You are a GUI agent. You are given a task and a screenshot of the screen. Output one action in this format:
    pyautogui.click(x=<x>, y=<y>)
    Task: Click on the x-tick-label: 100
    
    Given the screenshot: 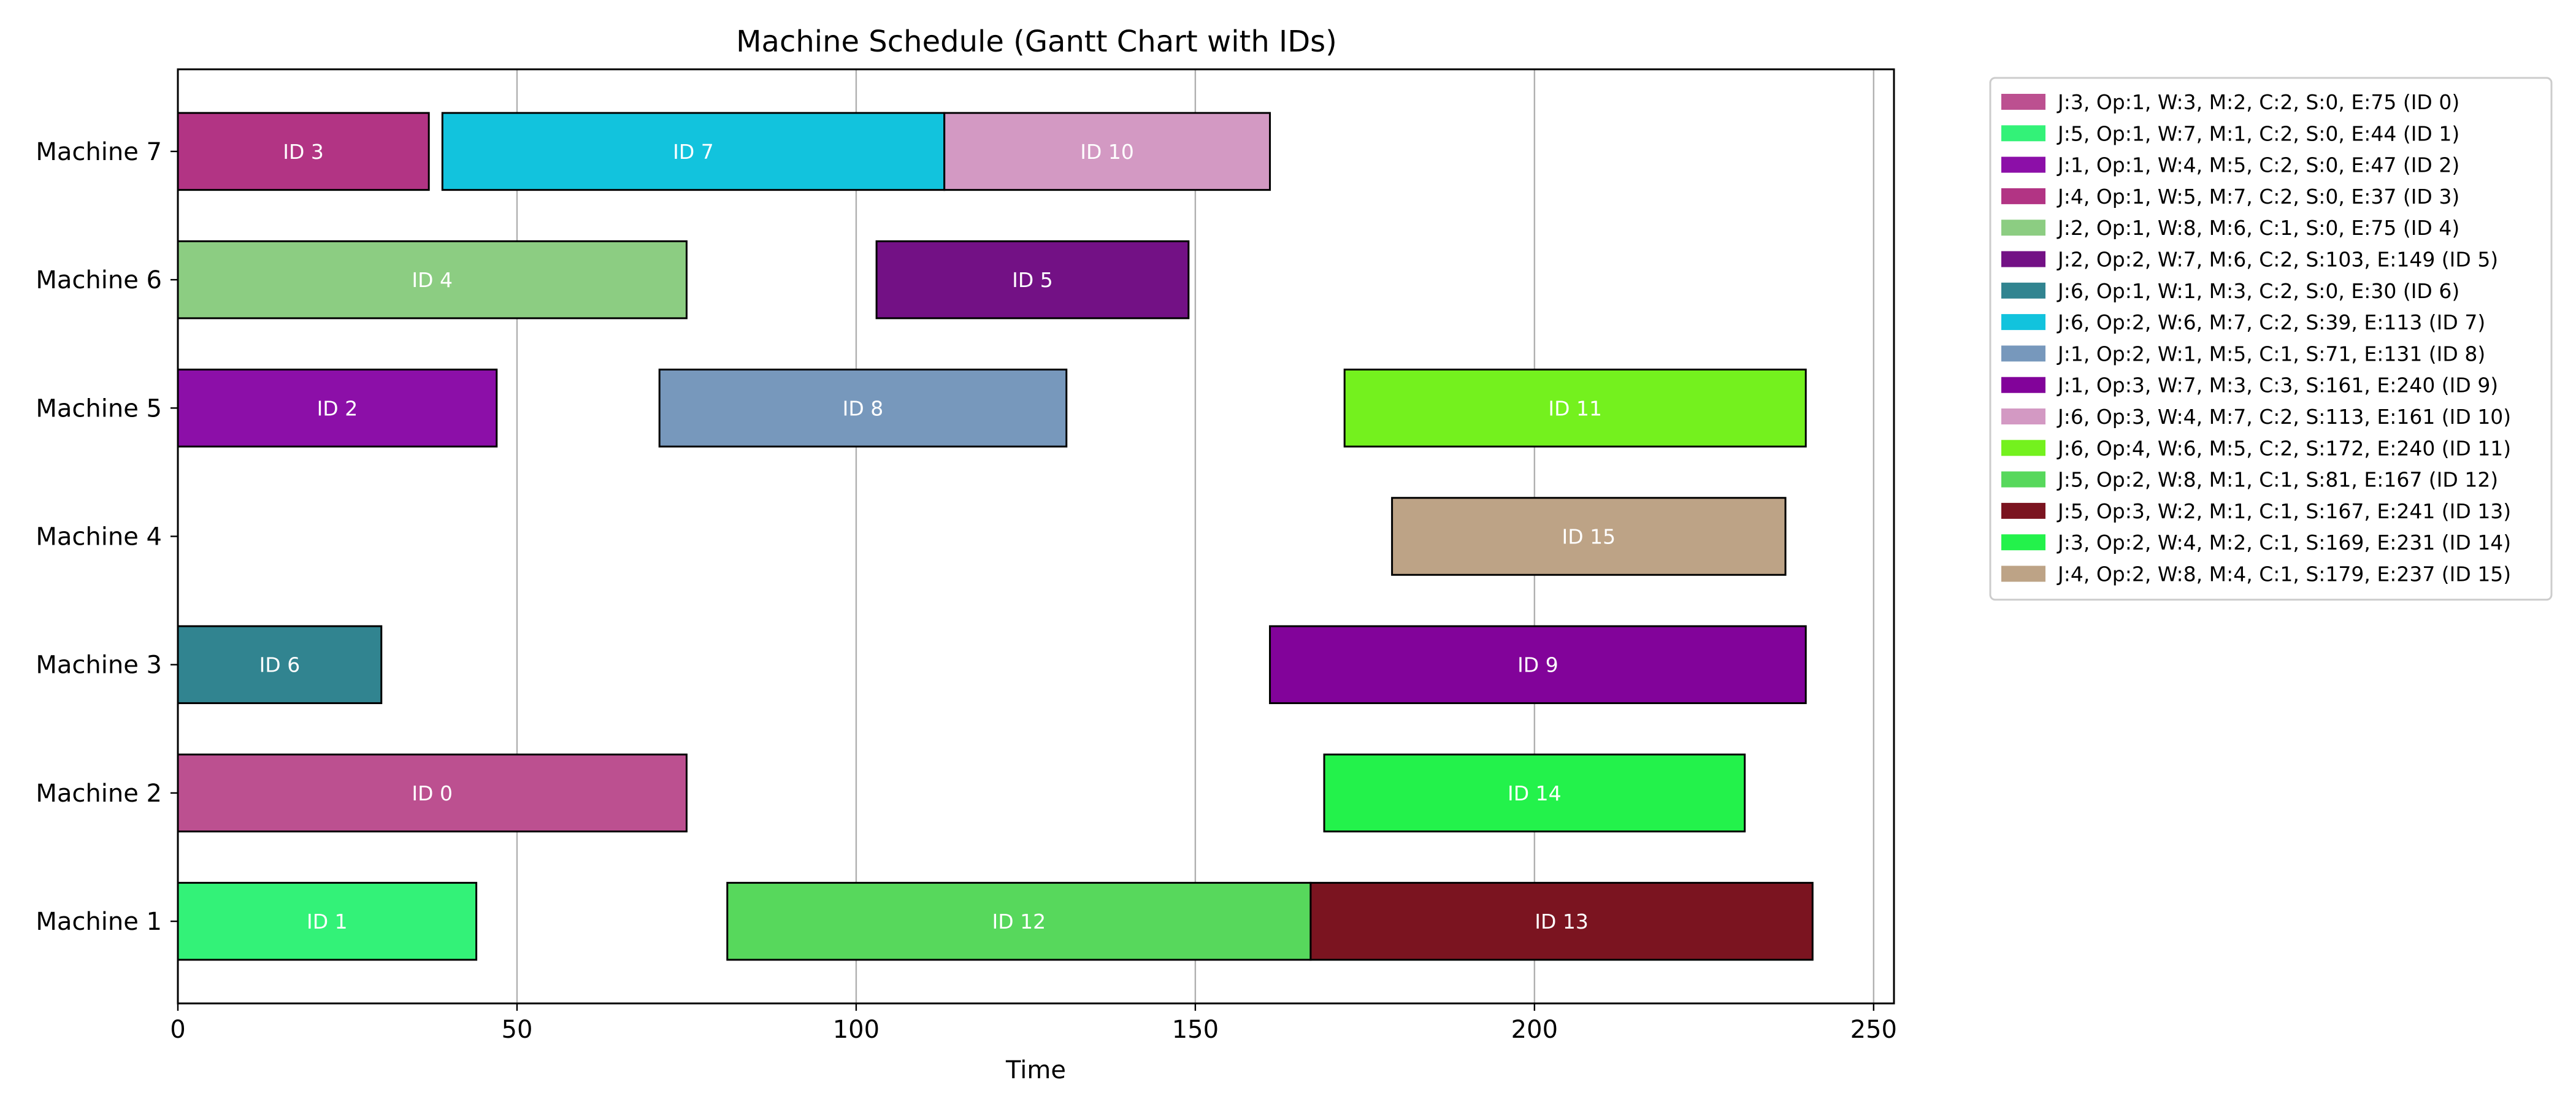 What is the action you would take?
    pyautogui.click(x=856, y=1030)
    